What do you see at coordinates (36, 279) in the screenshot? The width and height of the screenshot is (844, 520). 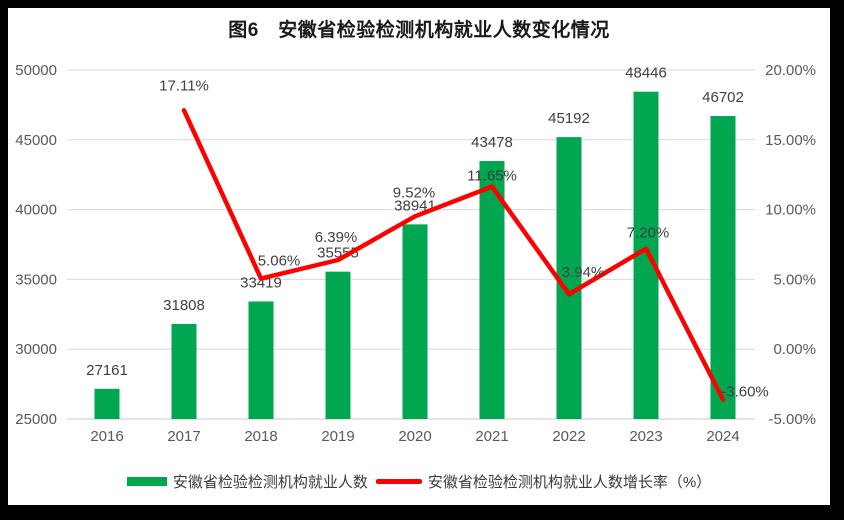 I see `left-axis-tick-label: 35000` at bounding box center [36, 279].